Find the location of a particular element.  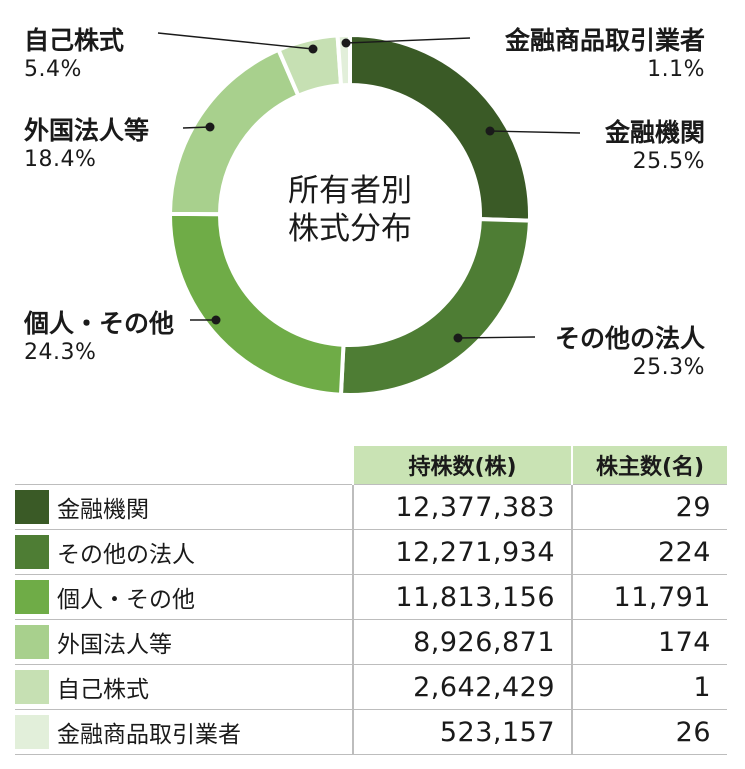

slice-label-jiko: 自己株式 5.4% is located at coordinates (74, 54).